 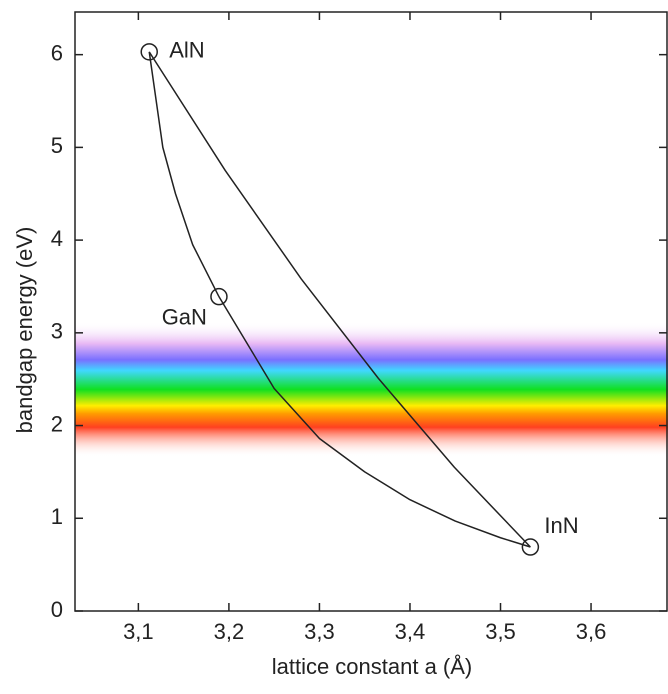 I want to click on compound-label: AlN, so click(x=186, y=50).